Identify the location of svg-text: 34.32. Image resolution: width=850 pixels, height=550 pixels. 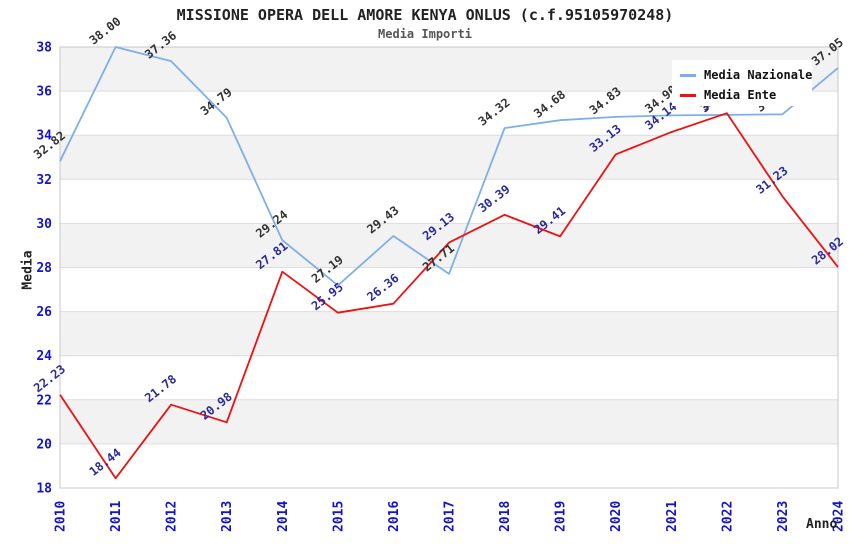
(494, 111).